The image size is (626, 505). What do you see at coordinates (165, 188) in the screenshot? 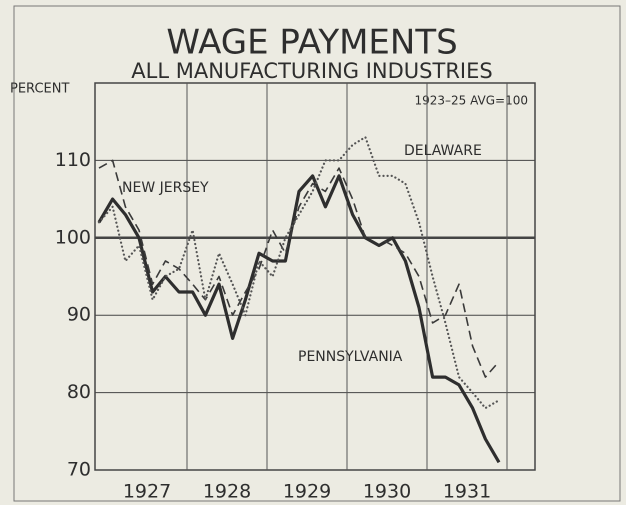
I see `series-label: NEW JERSEY` at bounding box center [165, 188].